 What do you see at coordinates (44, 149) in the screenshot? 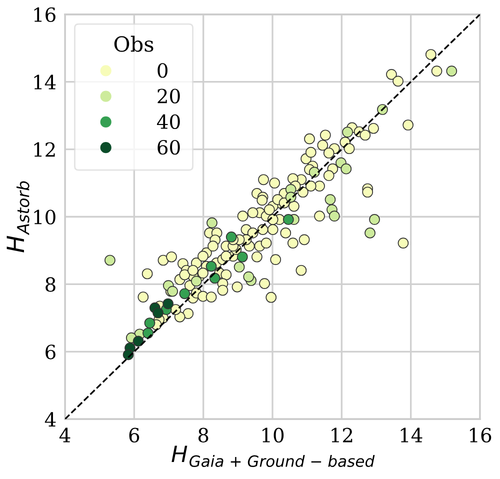
I see `y-tick-label: 12` at bounding box center [44, 149].